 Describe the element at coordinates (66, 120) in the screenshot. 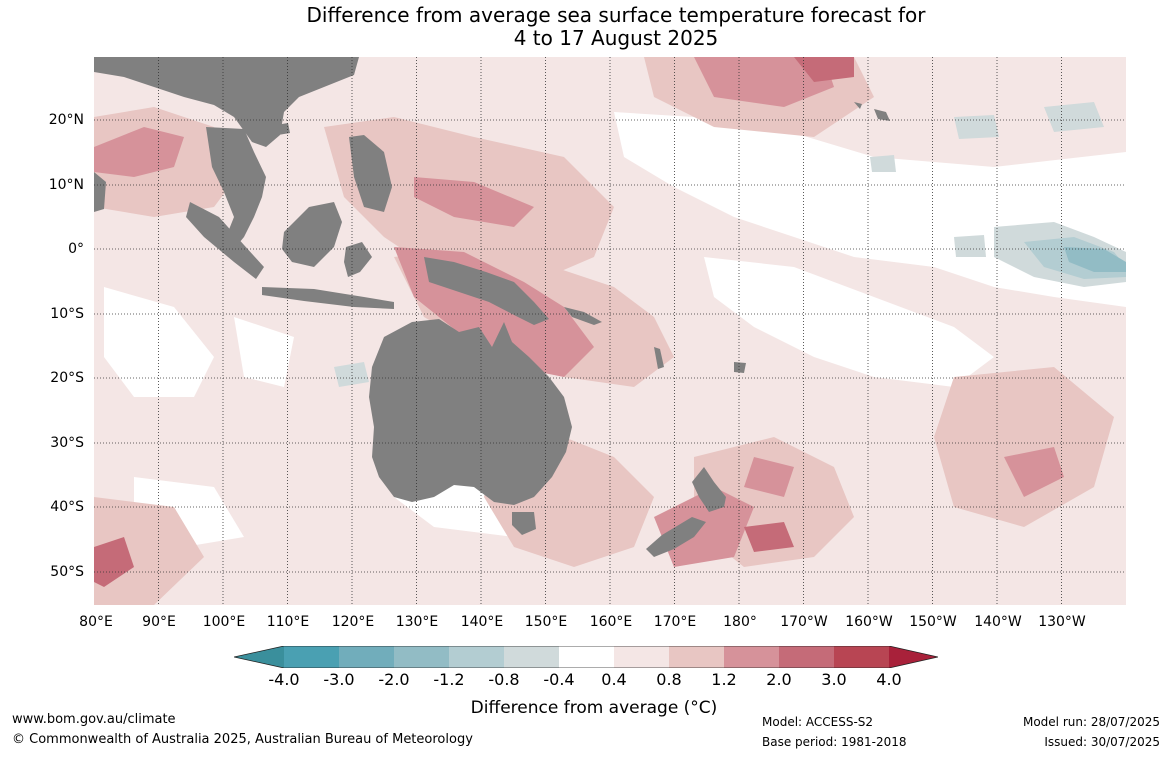

I see `lat-label-20n: 20°N` at that location.